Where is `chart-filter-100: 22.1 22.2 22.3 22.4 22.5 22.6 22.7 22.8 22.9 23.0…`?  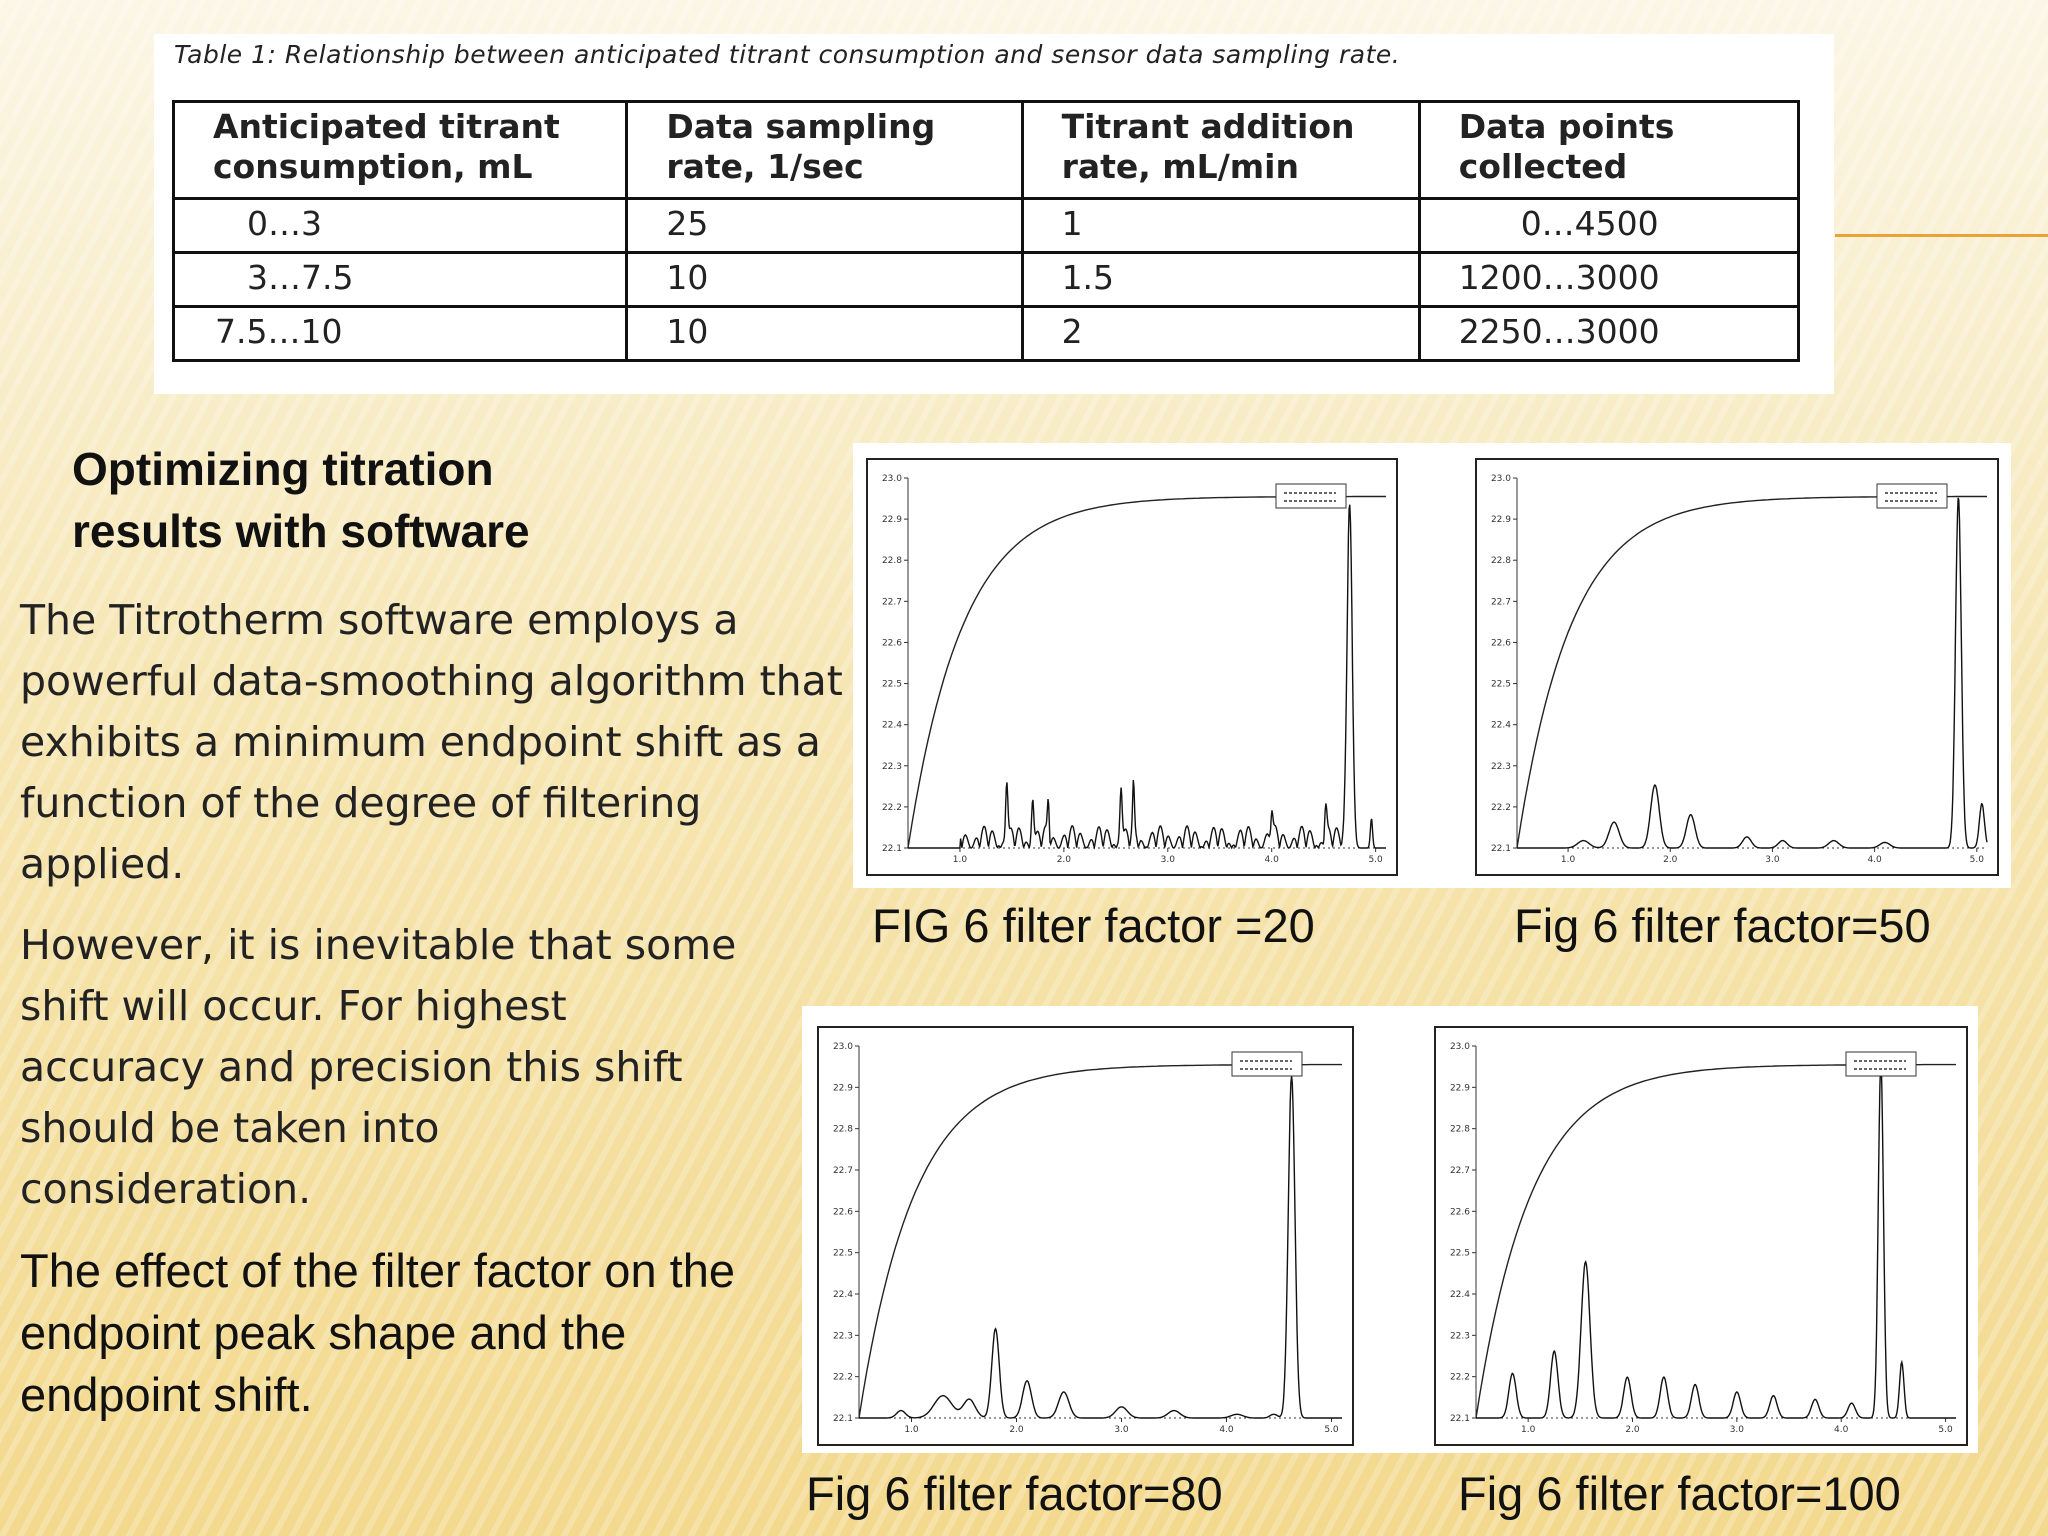
chart-filter-100: 22.1 22.2 22.3 22.4 22.5 22.6 22.7 22.8 22.9 23.0… is located at coordinates (1701, 1236).